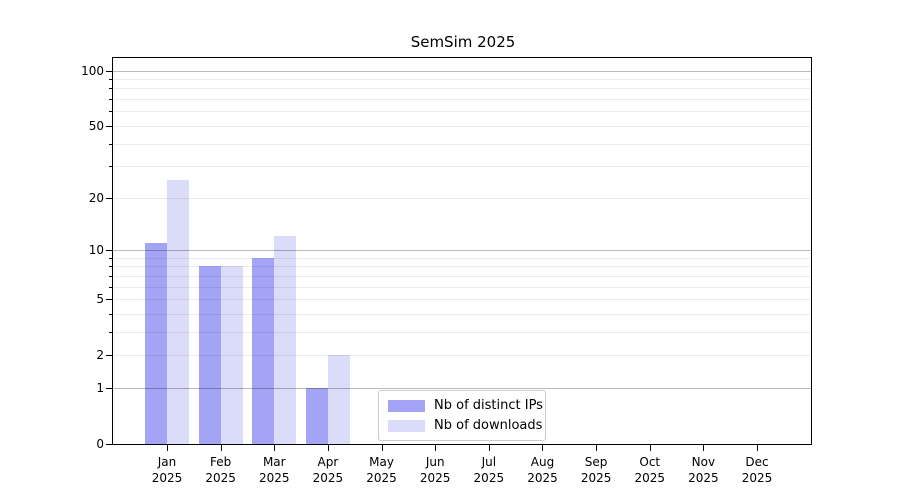  What do you see at coordinates (100, 355) in the screenshot?
I see `y-tick-label: 2` at bounding box center [100, 355].